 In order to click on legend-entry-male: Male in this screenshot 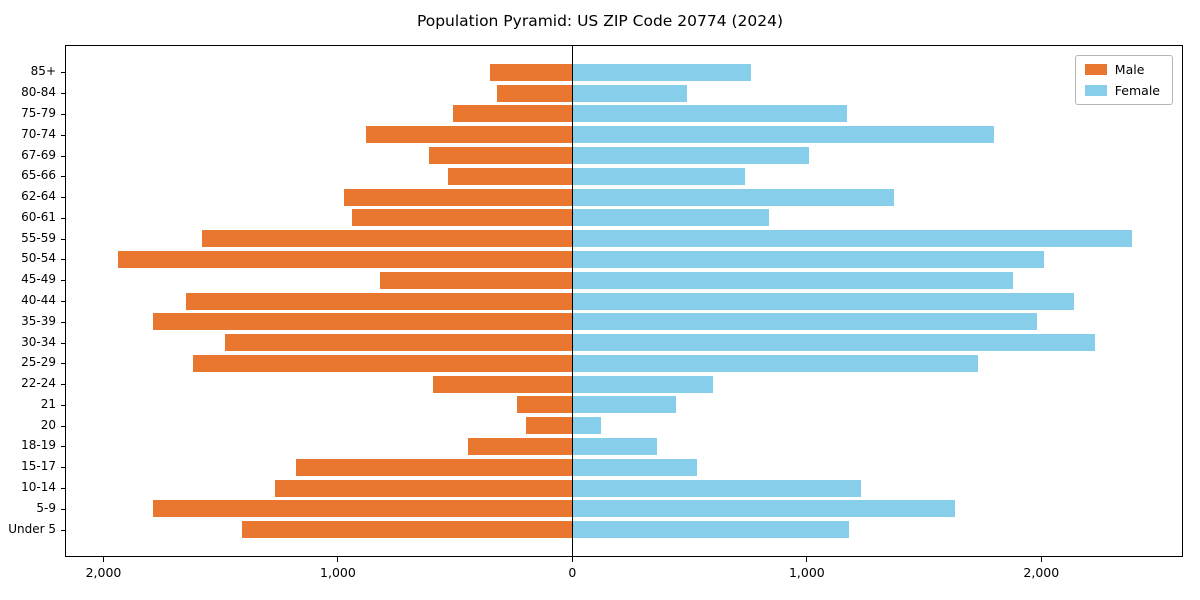, I will do `click(1122, 69)`.